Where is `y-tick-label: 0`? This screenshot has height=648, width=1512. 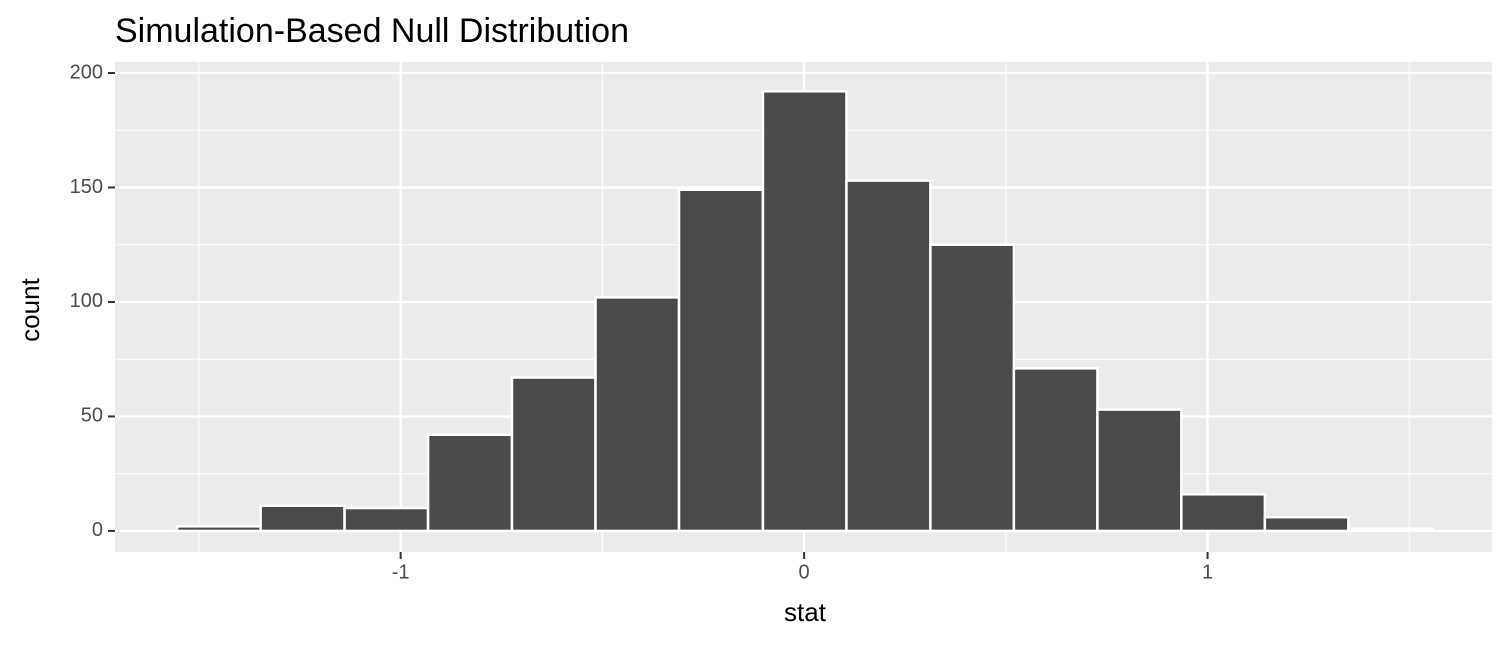
y-tick-label: 0 is located at coordinates (97, 530).